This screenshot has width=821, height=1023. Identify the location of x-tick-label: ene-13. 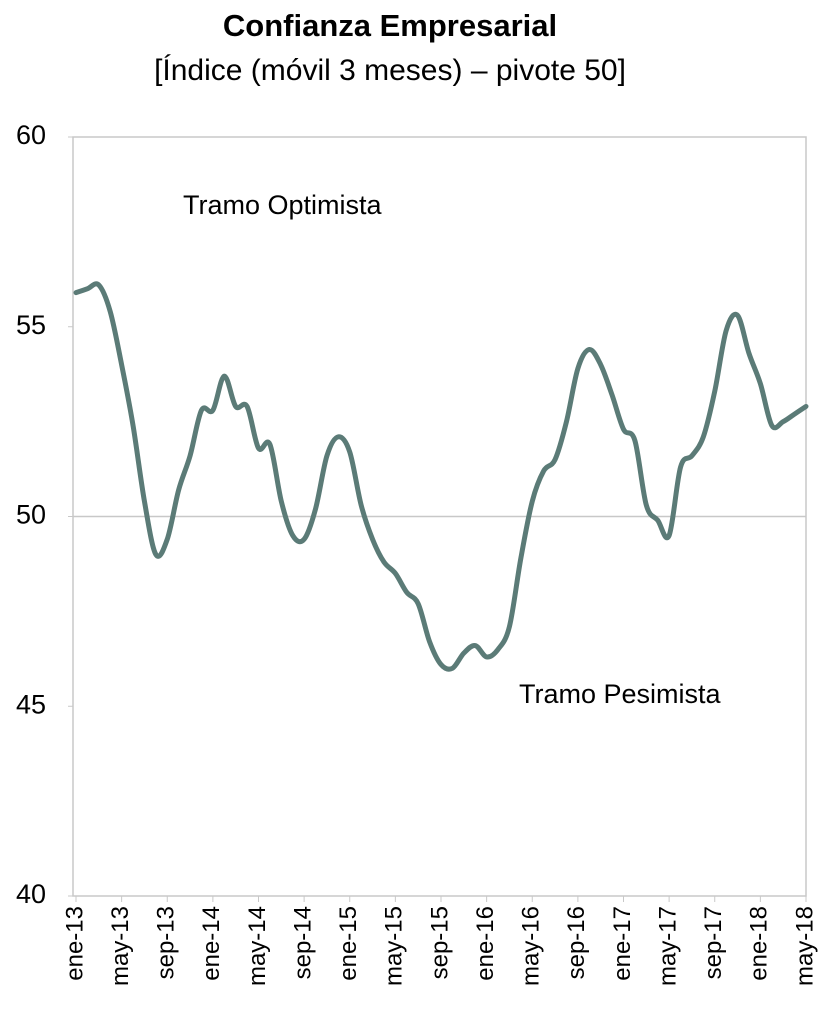
(74, 943).